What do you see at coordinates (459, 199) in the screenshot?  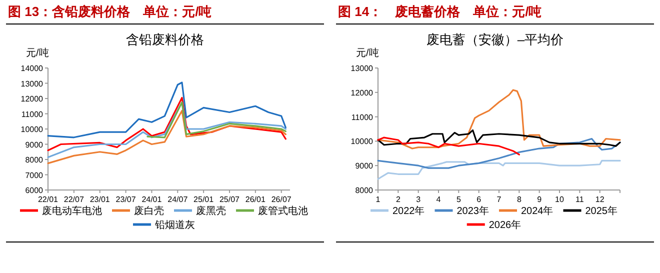 I see `x-tick-label: 5` at bounding box center [459, 199].